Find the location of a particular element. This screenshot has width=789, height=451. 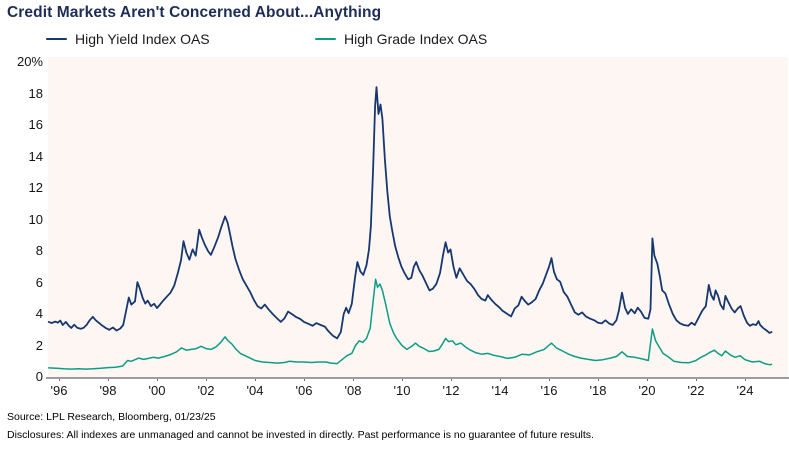

legend-label-high-grade: High Grade Index OAS is located at coordinates (416, 39).